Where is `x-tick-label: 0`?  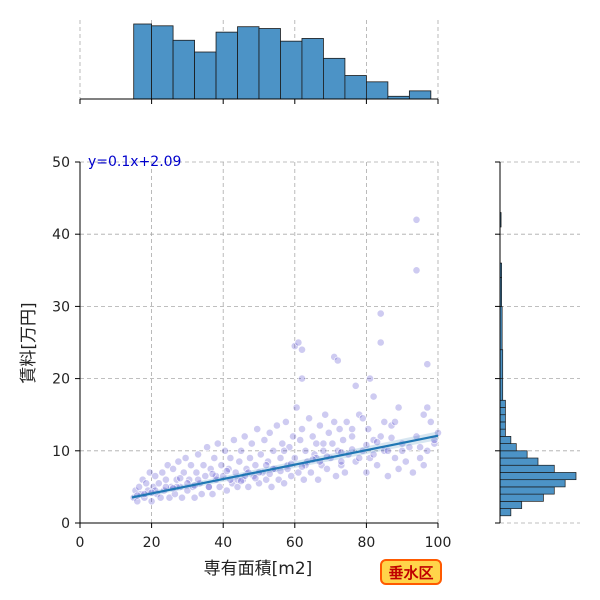
x-tick-label: 0 is located at coordinates (80, 543).